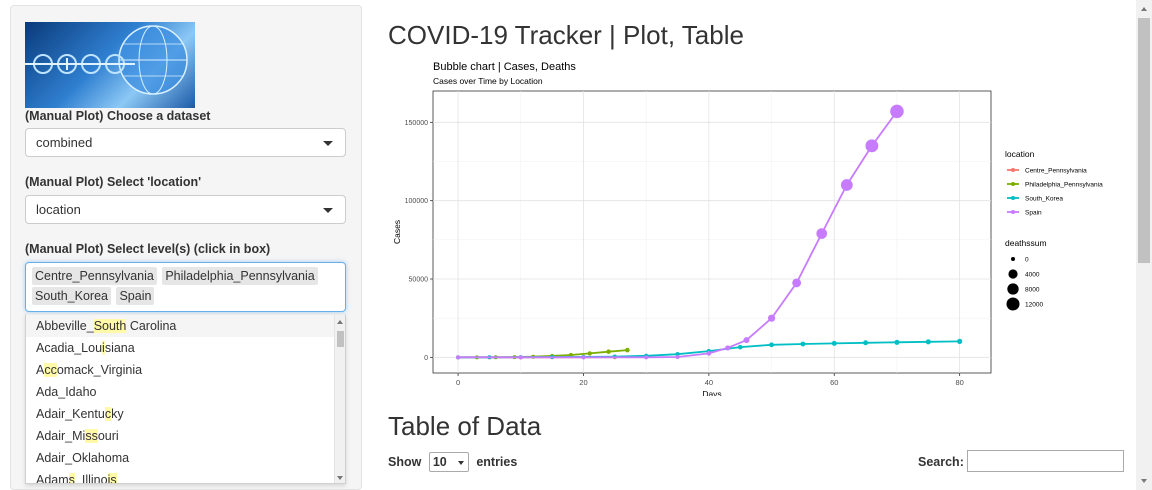 The height and width of the screenshot is (490, 1152). What do you see at coordinates (91, 436) in the screenshot?
I see `option-match: ss` at bounding box center [91, 436].